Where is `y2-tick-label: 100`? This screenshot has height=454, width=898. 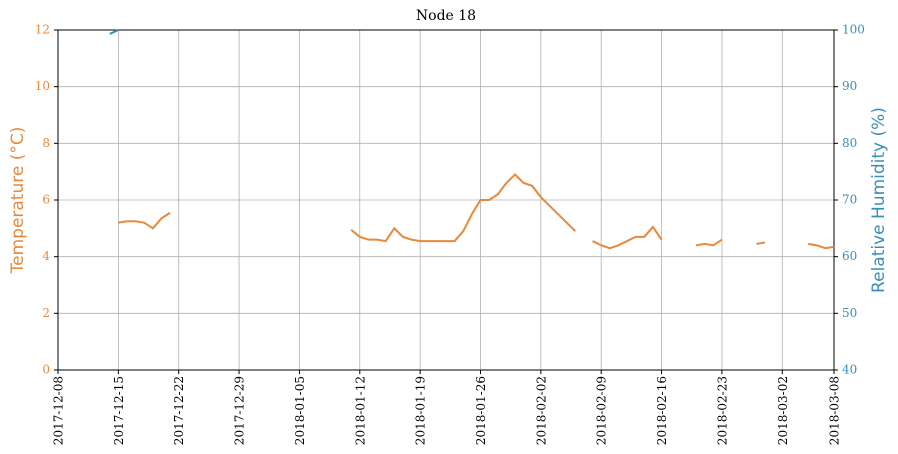 y2-tick-label: 100 is located at coordinates (853, 30).